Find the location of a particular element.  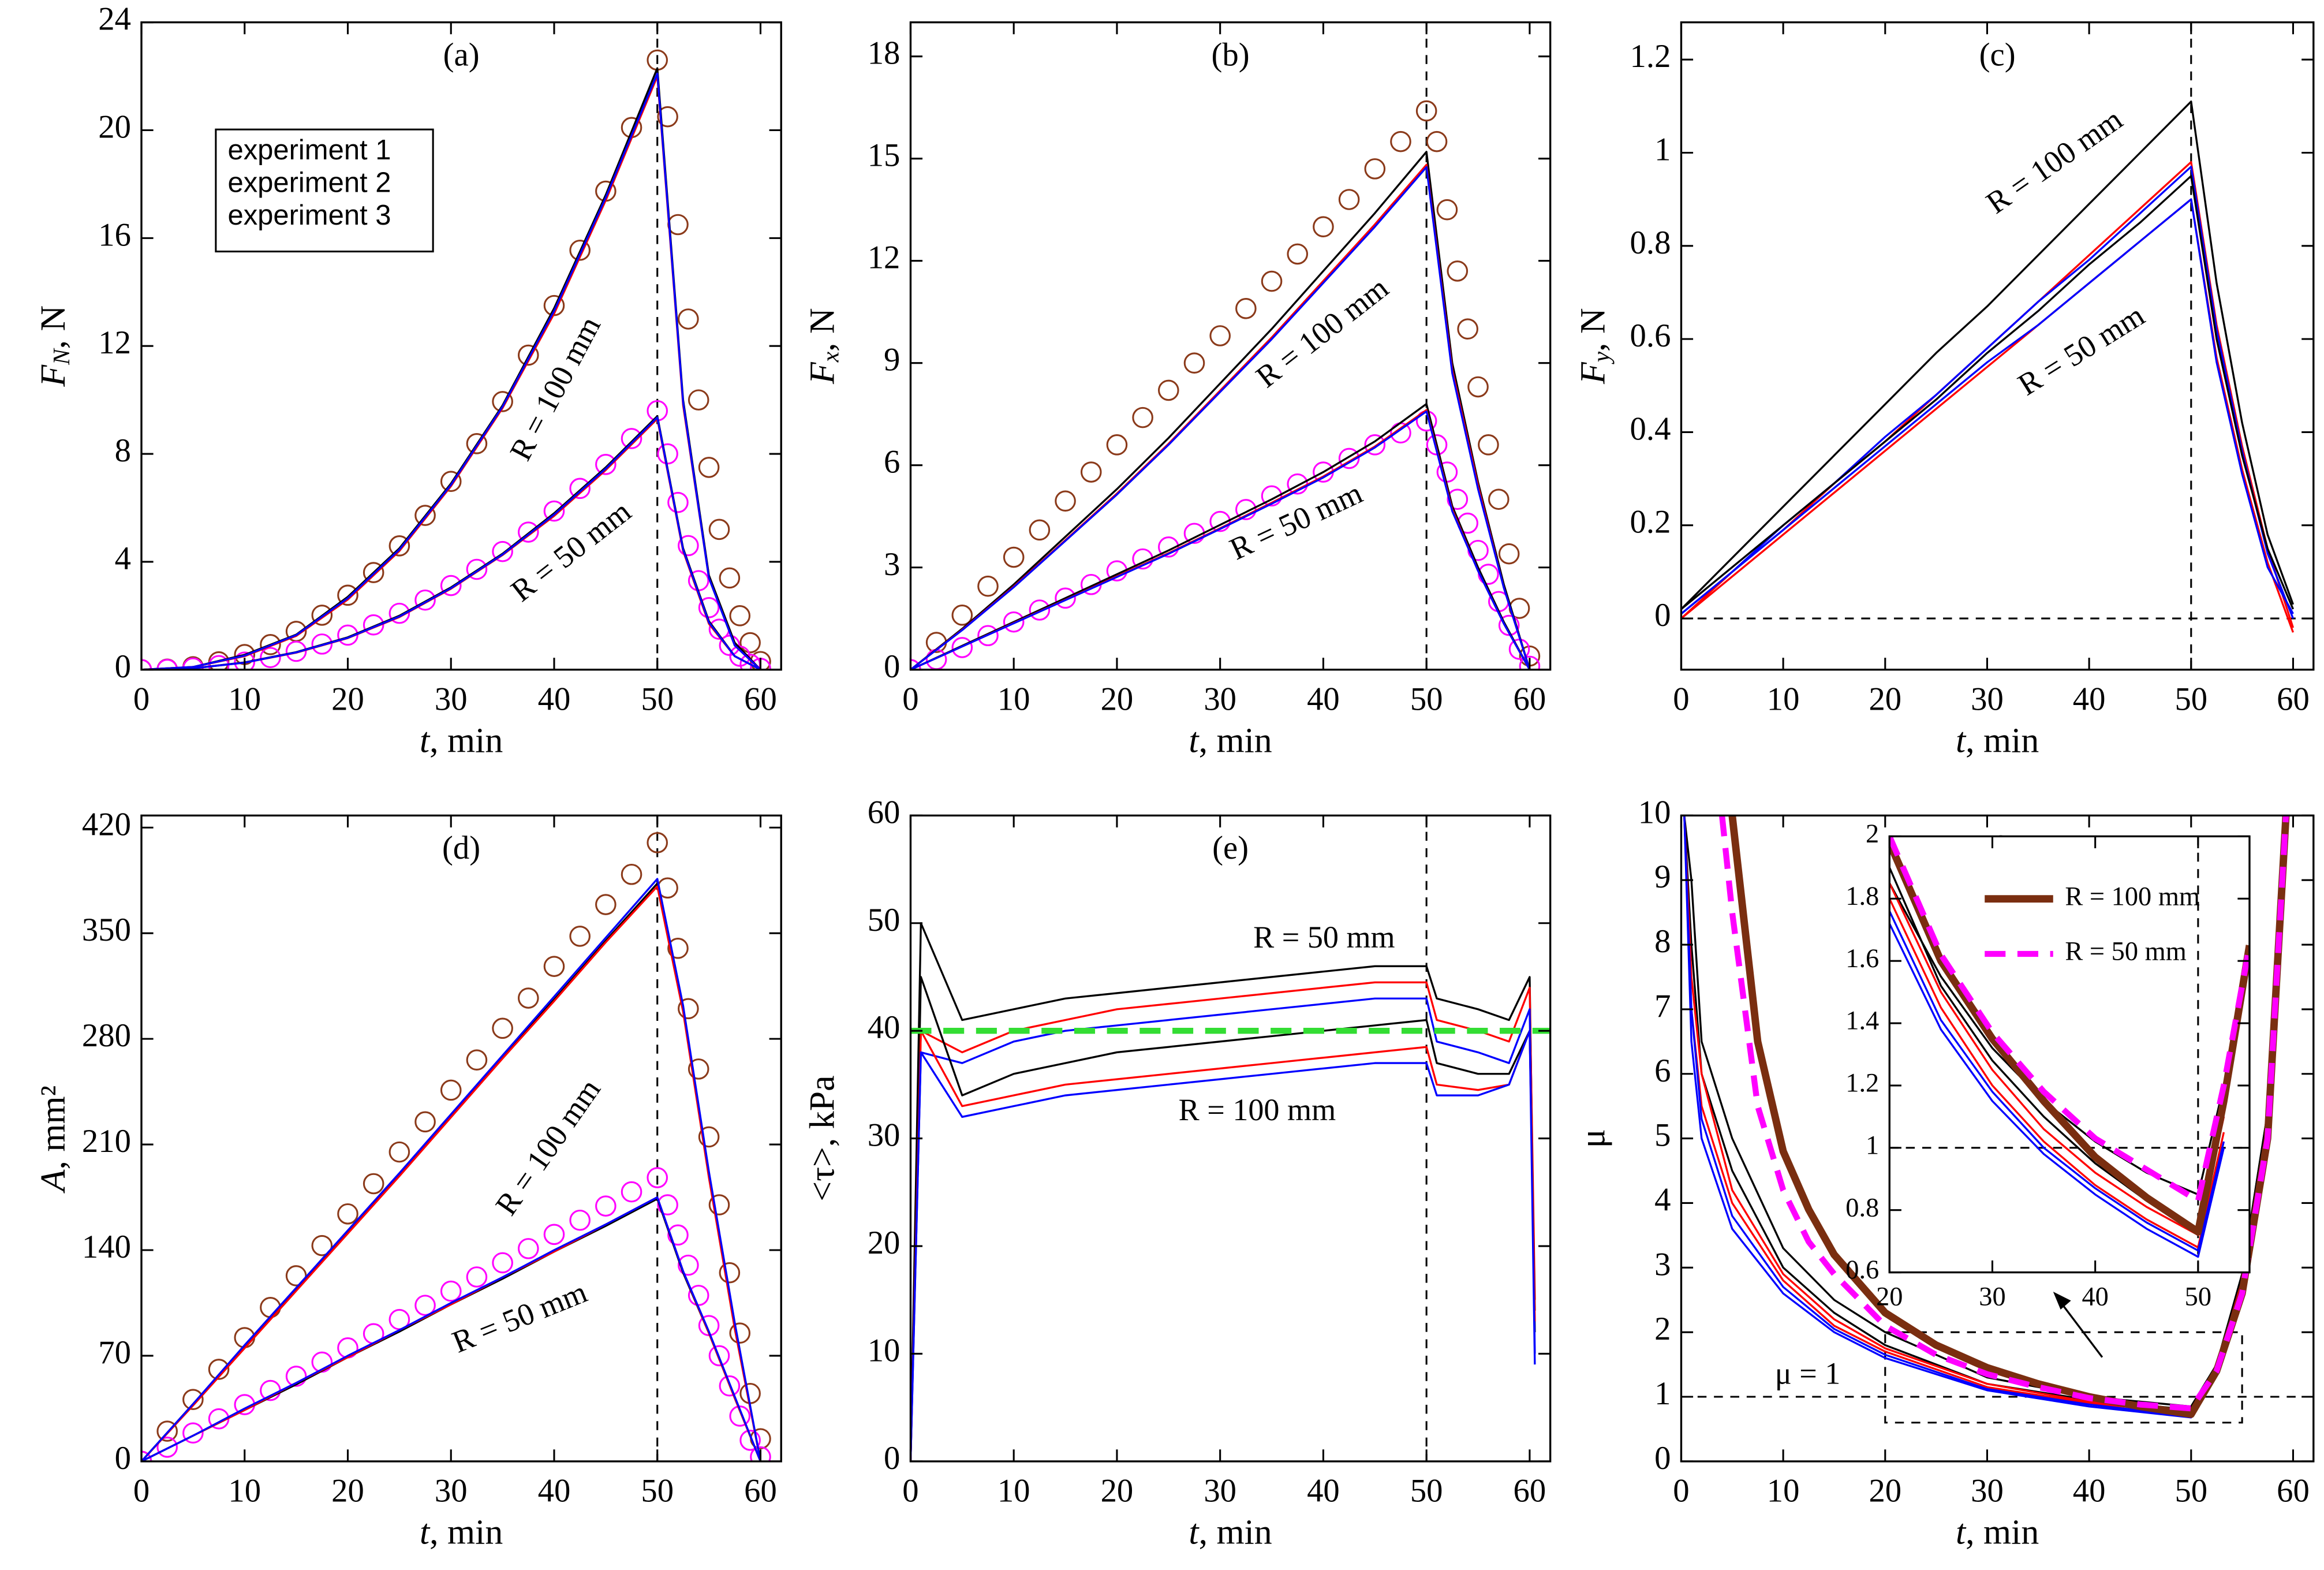

arrow-shaft is located at coordinates (2081, 1330).